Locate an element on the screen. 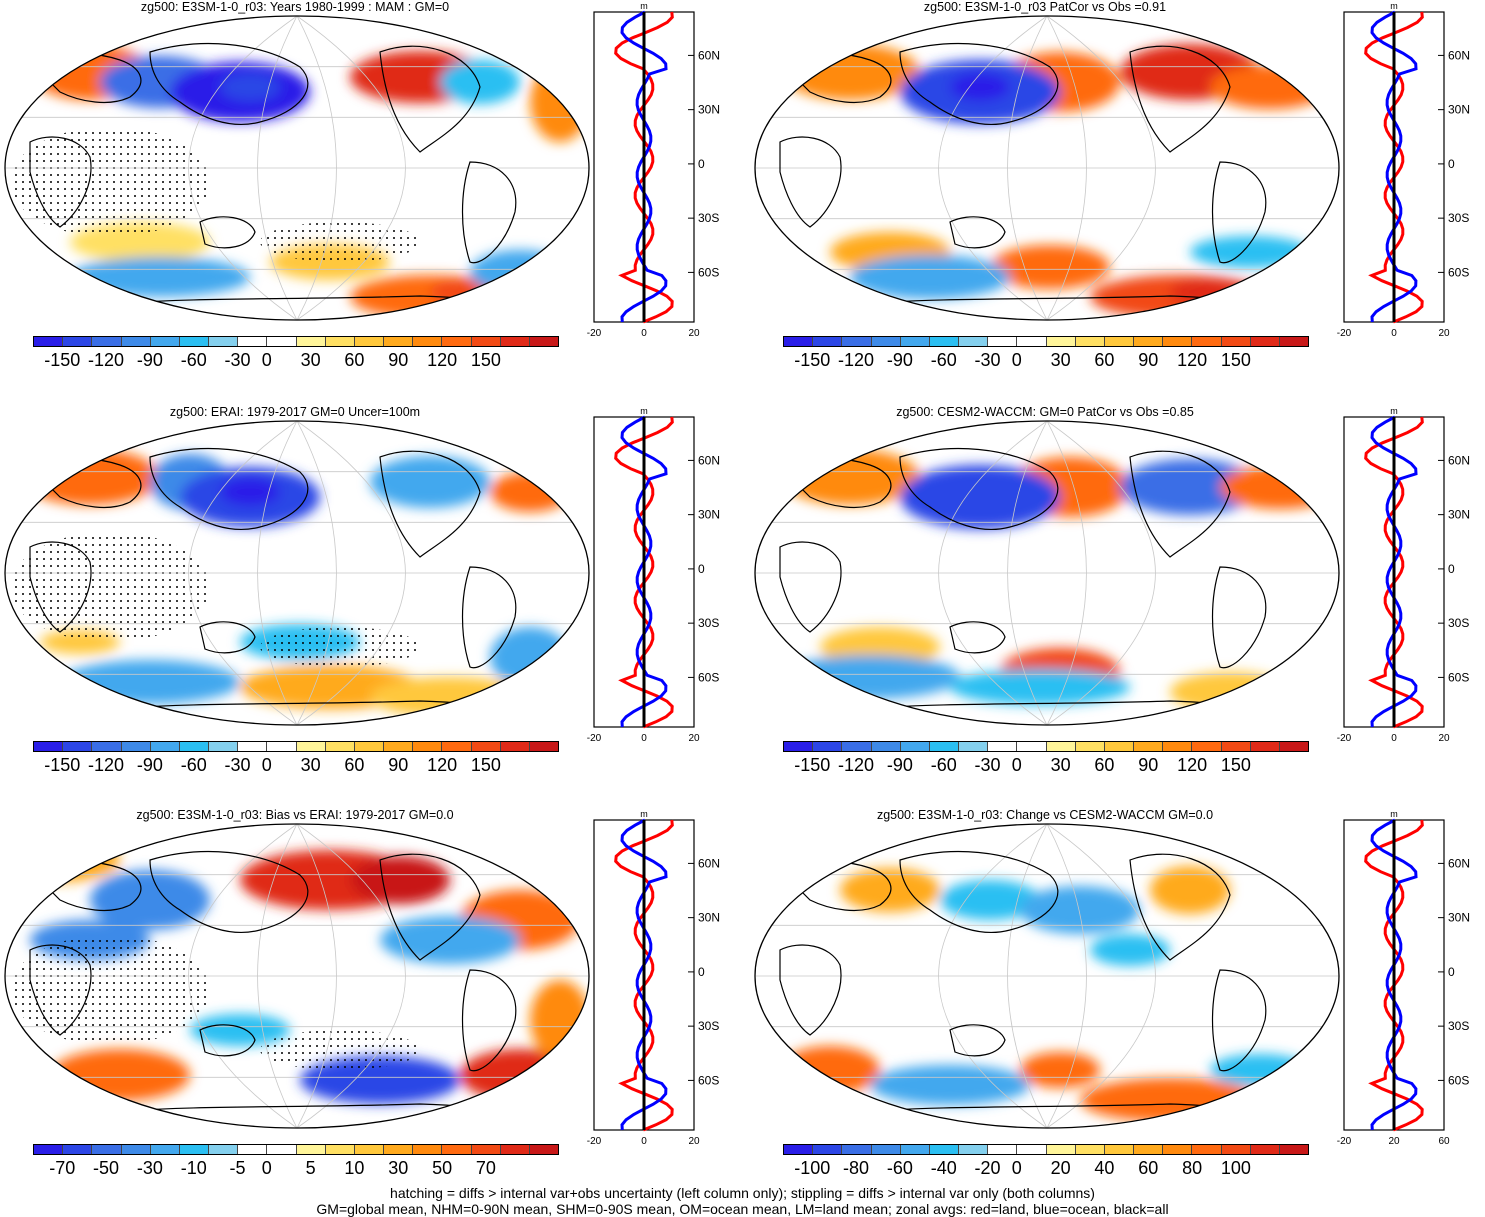  zonal-avg-ocean-line is located at coordinates (1394, 571).